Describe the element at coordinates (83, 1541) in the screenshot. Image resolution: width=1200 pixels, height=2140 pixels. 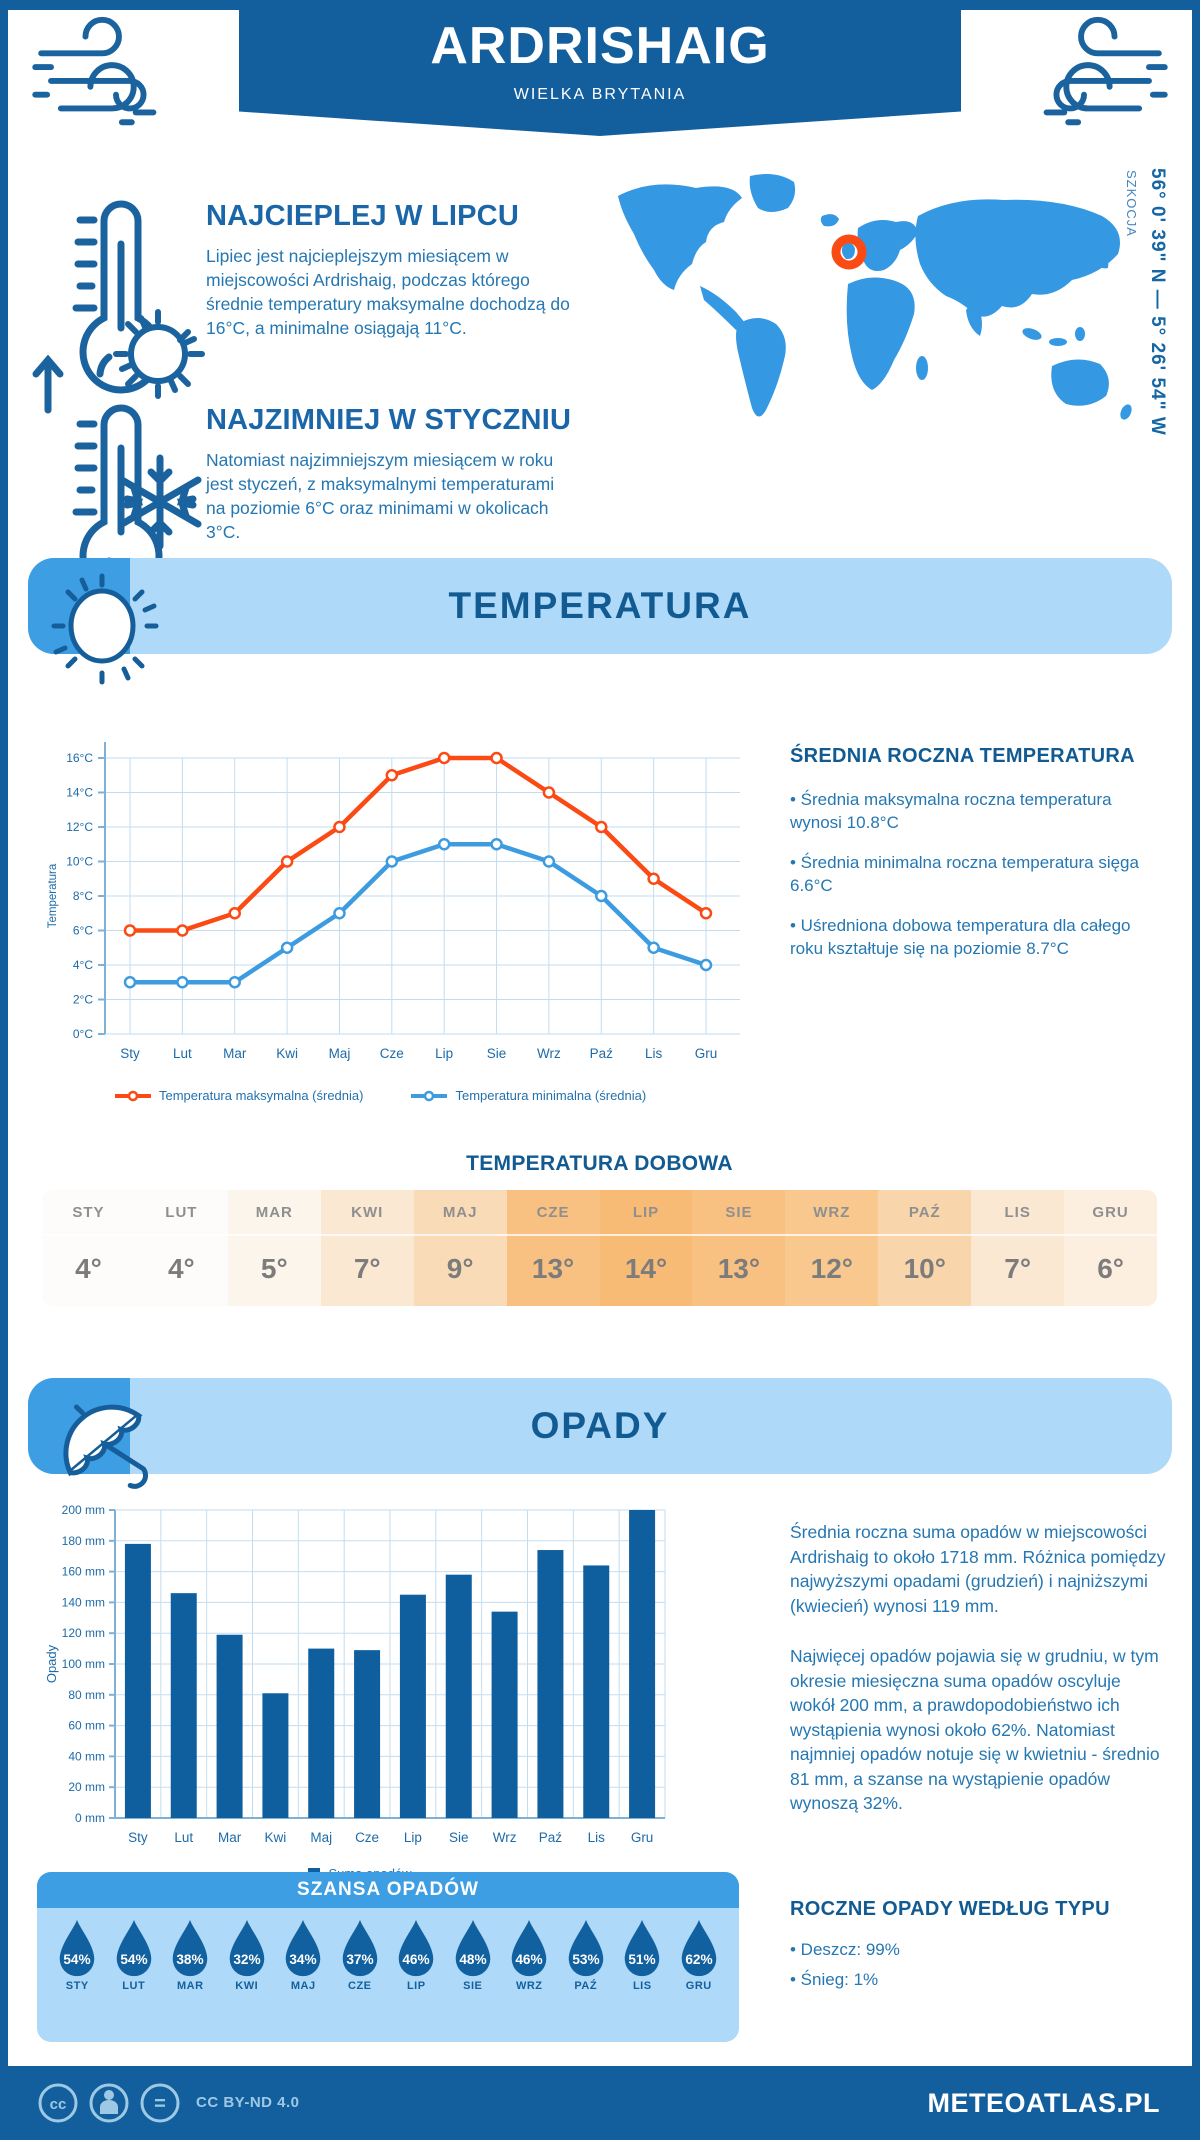
I see `y-tick: 180 mm` at that location.